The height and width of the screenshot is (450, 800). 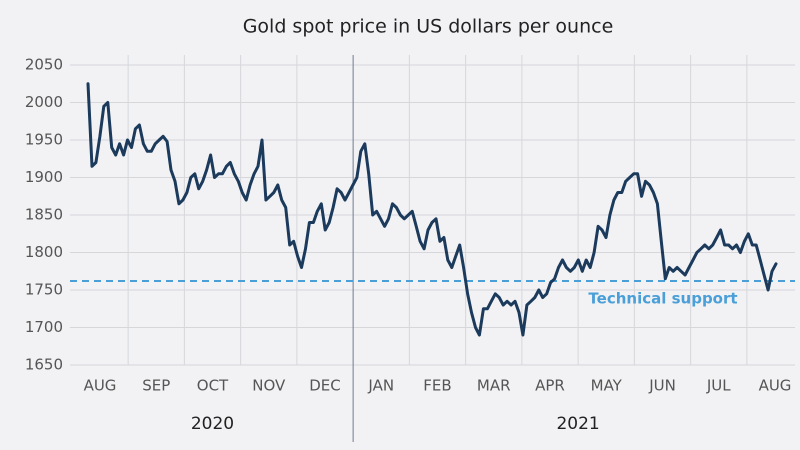 What do you see at coordinates (437, 386) in the screenshot?
I see `x-tick-label: FEB` at bounding box center [437, 386].